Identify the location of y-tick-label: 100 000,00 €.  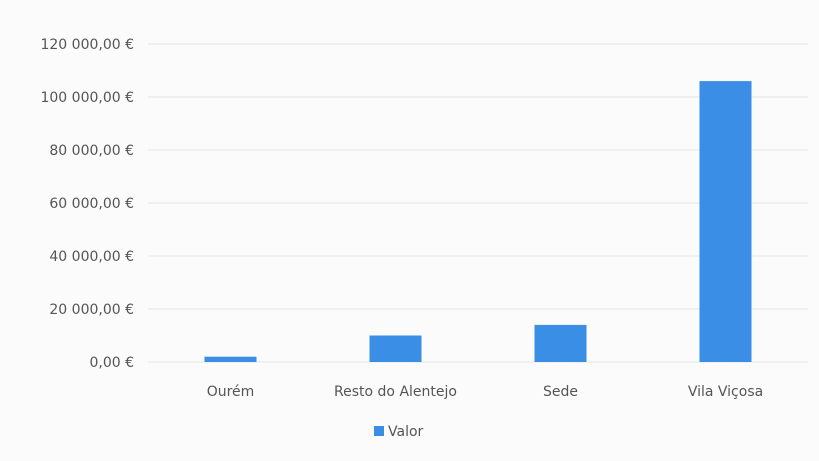
(87, 98).